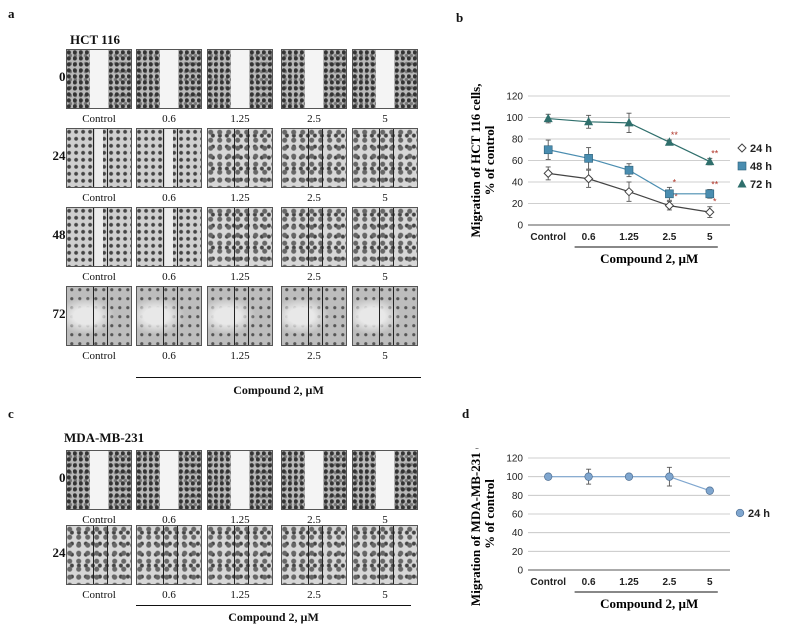 Image resolution: width=790 pixels, height=630 pixels. Describe the element at coordinates (740, 513) in the screenshot. I see `legend-marker` at that location.